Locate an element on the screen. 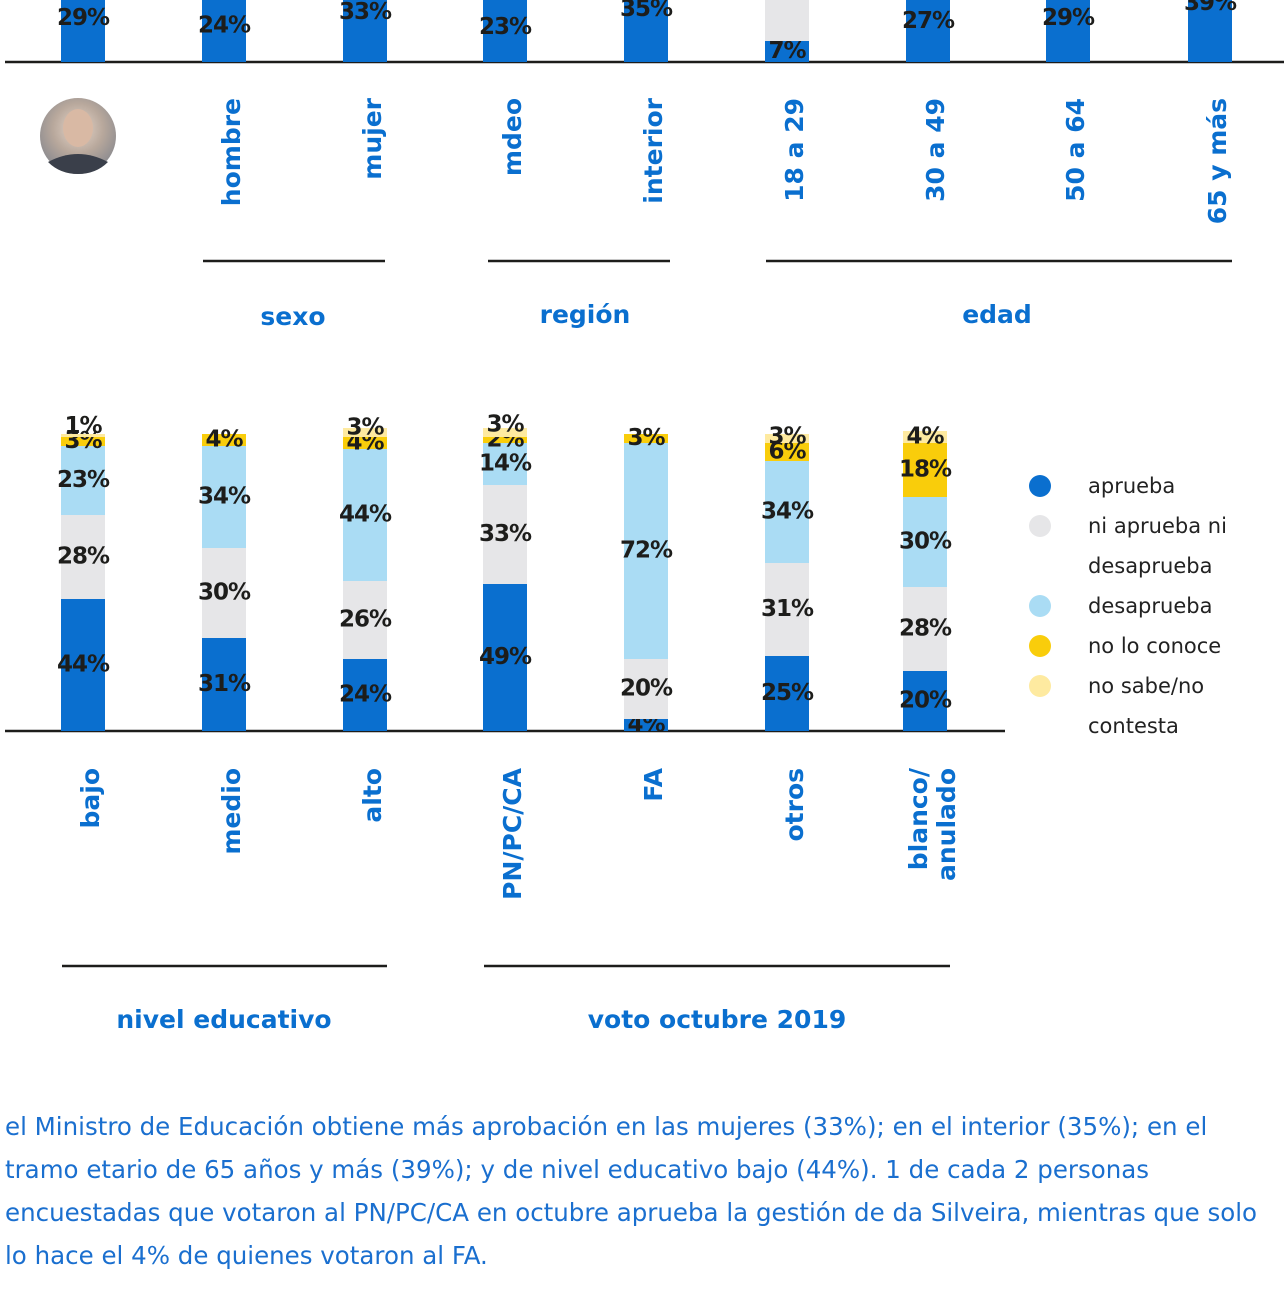 This screenshot has height=1305, width=1284. category-label: interior is located at coordinates (653, 150).